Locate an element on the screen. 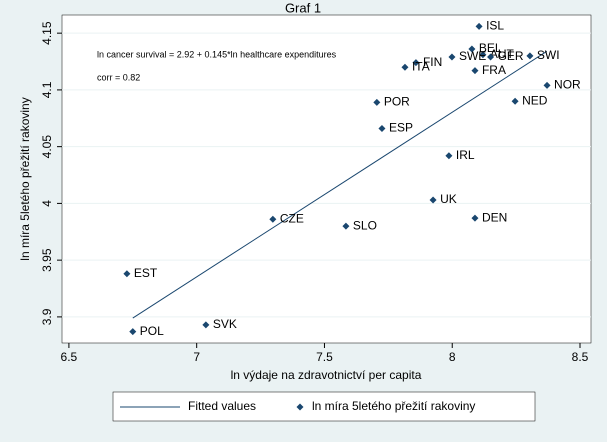 This screenshot has width=607, height=442. x-tick-label: 6.5 is located at coordinates (69, 357).